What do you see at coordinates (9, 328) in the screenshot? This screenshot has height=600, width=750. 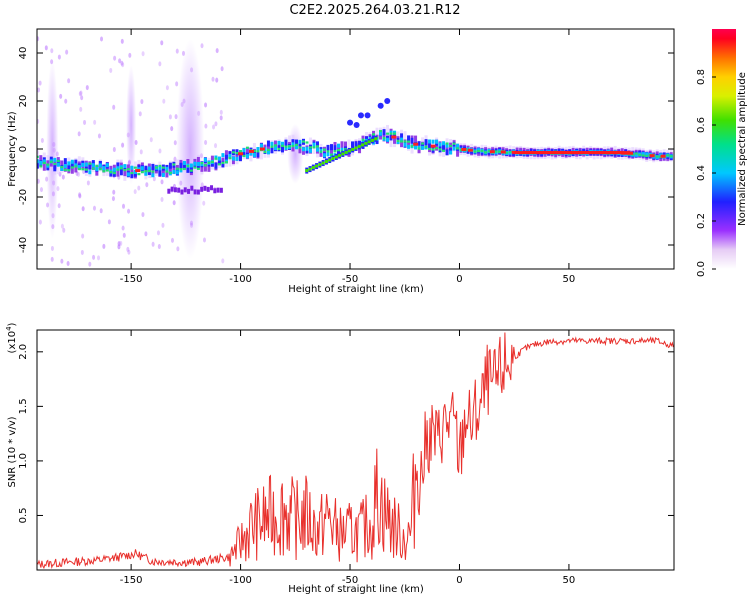 I see `snr-exponent-power: 4` at bounding box center [9, 328].